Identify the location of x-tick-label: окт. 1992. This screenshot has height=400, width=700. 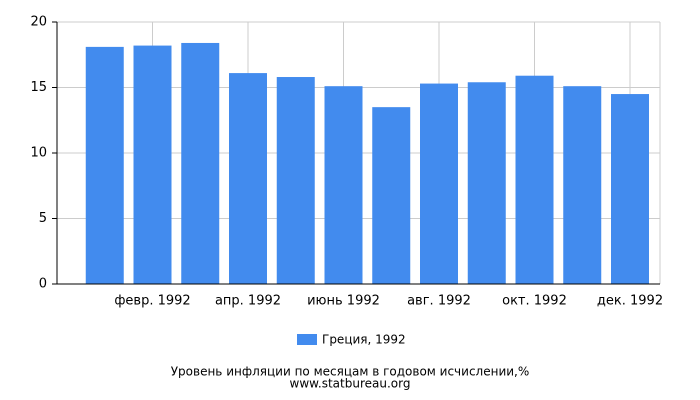
(534, 301).